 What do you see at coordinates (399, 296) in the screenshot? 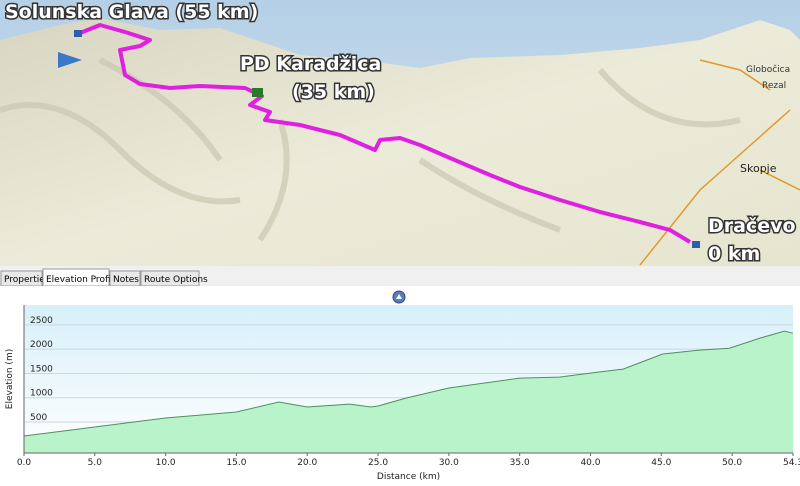
I see `collapse-arrow` at bounding box center [399, 296].